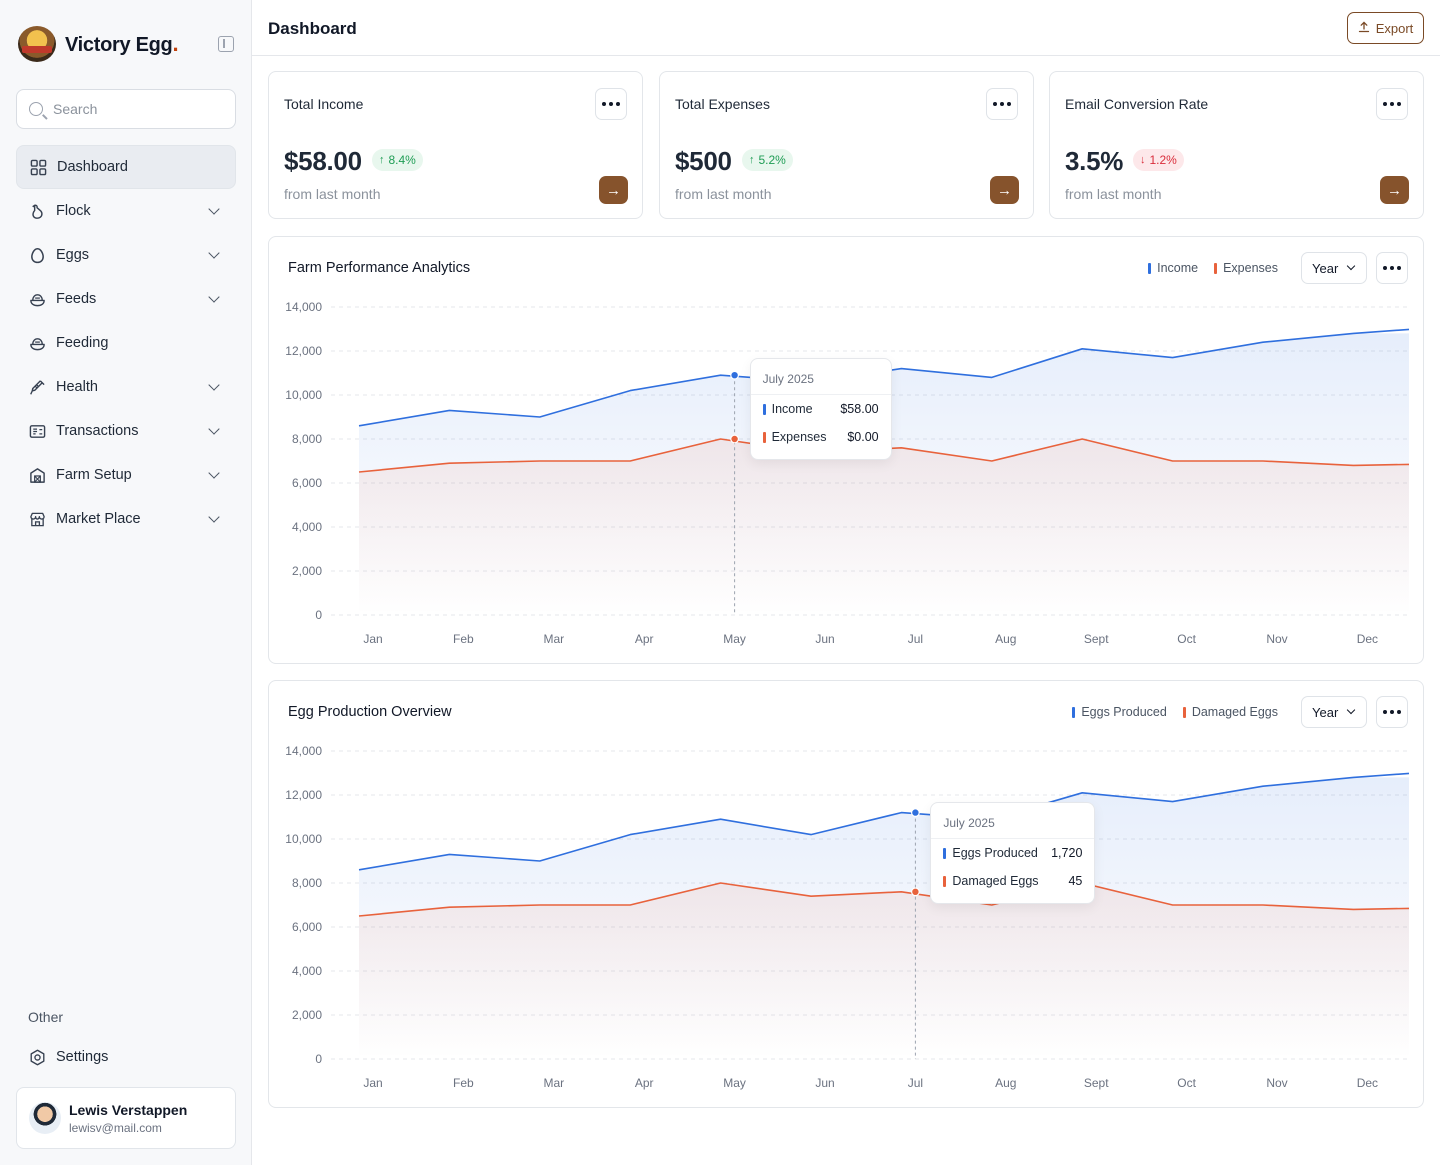 This screenshot has width=1440, height=1165. Describe the element at coordinates (76, 299) in the screenshot. I see `sidebar-item-label: Feeds` at that location.